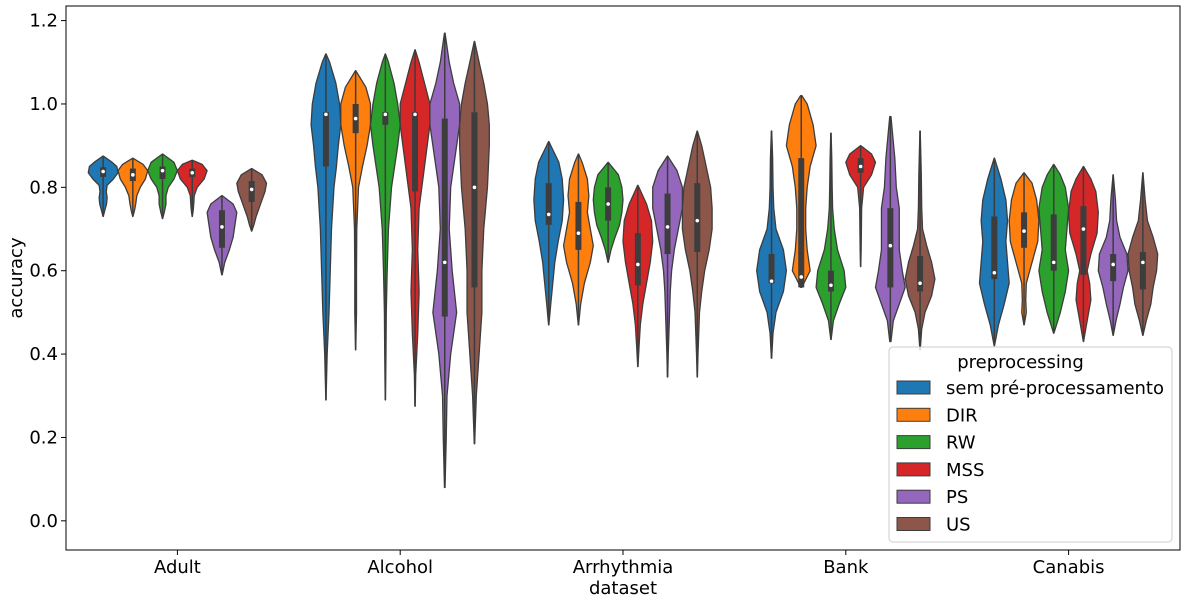 This screenshot has width=1188, height=605. I want to click on x-tick-label: Arrhythmia, so click(623, 567).